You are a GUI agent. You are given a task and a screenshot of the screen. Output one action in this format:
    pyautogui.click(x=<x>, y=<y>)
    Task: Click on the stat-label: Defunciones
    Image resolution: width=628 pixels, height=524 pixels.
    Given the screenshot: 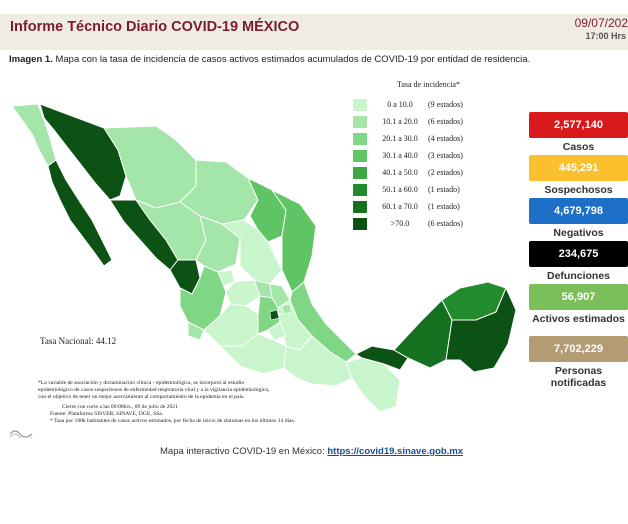 What is the action you would take?
    pyautogui.click(x=578, y=276)
    